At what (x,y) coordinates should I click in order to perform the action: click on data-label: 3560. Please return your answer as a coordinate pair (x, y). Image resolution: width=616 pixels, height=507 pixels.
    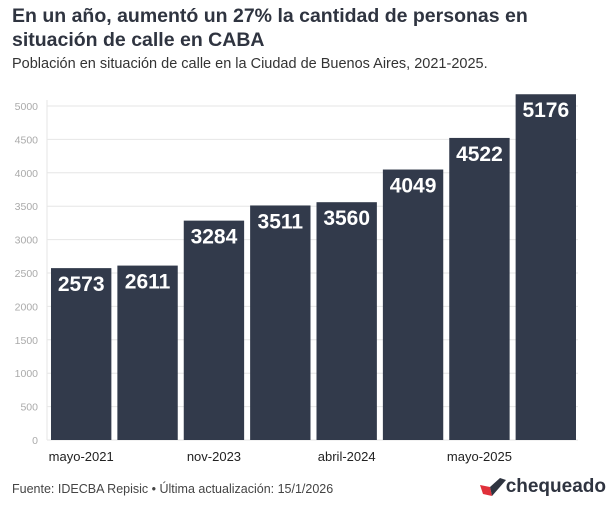
    Looking at the image, I should click on (346, 218).